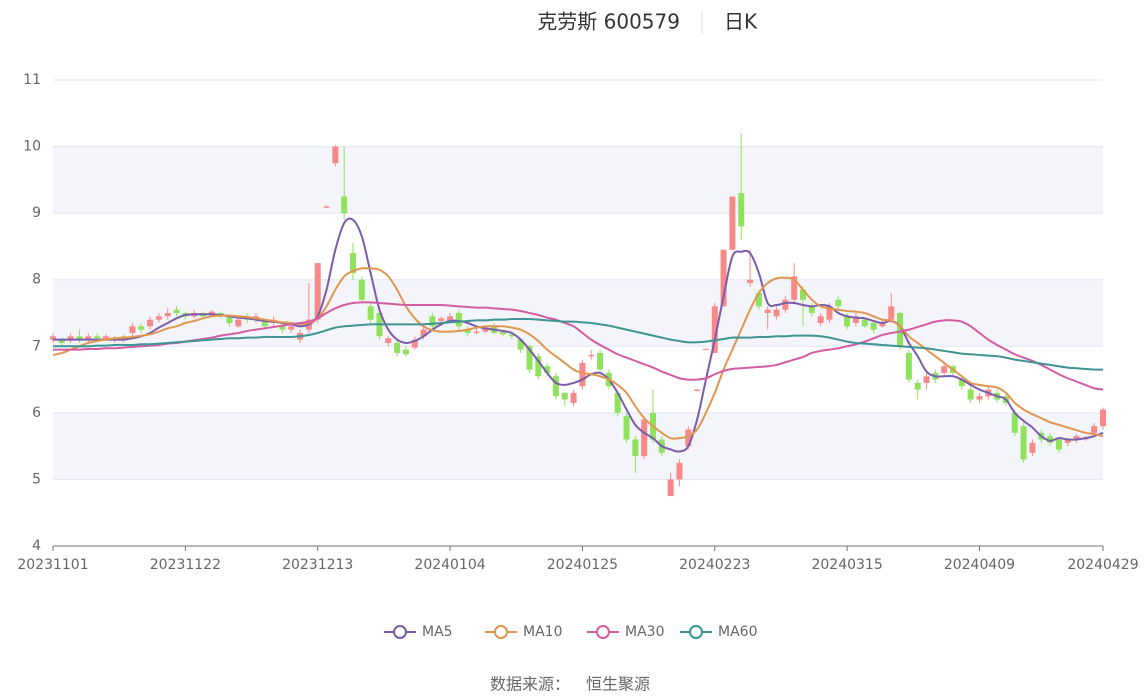 The image size is (1148, 699). What do you see at coordinates (32, 147) in the screenshot?
I see `y-tick-label: 10` at bounding box center [32, 147].